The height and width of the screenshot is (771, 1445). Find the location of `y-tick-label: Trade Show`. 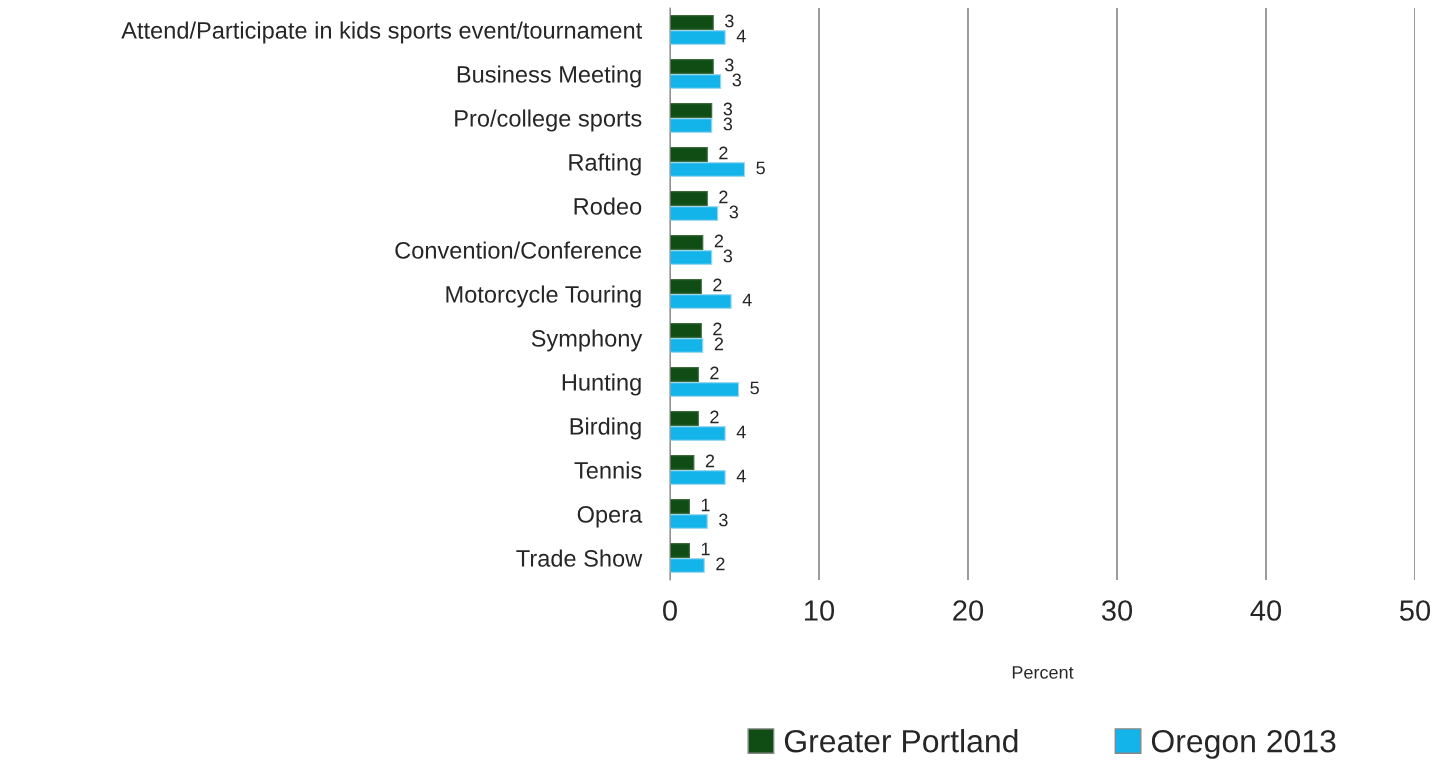

y-tick-label: Trade Show is located at coordinates (579, 558).